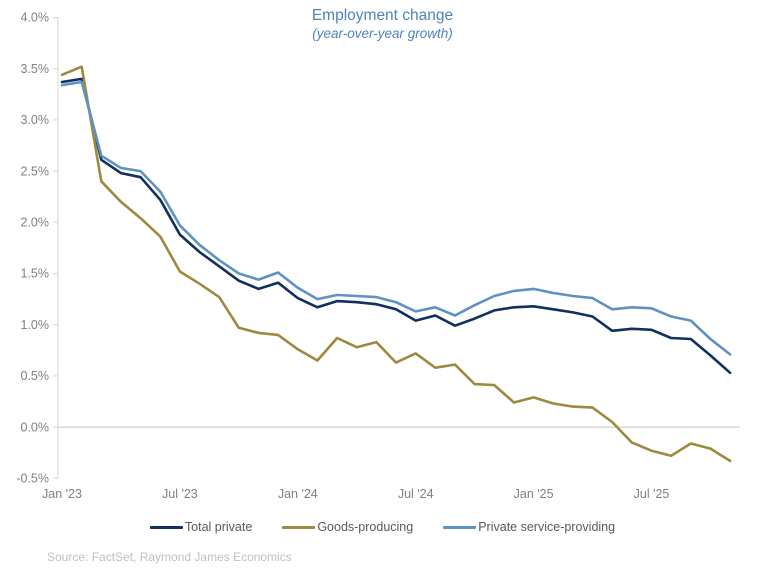  Describe the element at coordinates (35, 376) in the screenshot. I see `y-axis-tick-label: 0.5%` at that location.